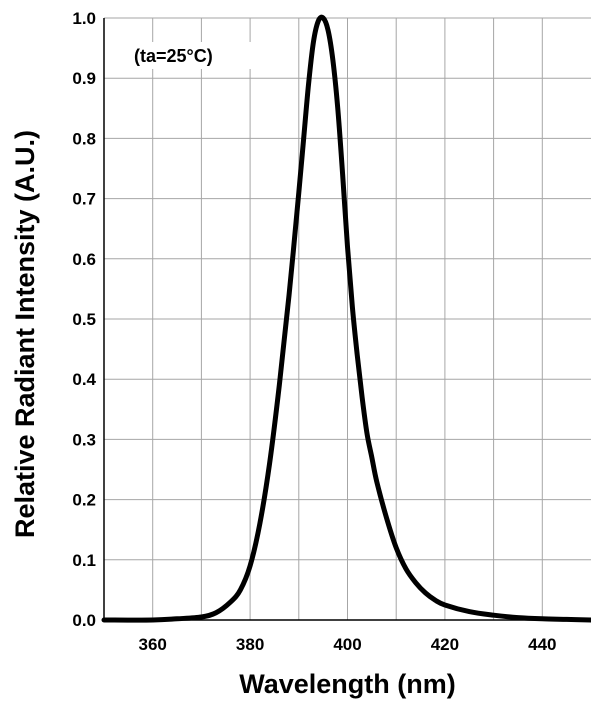  Describe the element at coordinates (542, 644) in the screenshot. I see `x-tick-label: 440` at that location.